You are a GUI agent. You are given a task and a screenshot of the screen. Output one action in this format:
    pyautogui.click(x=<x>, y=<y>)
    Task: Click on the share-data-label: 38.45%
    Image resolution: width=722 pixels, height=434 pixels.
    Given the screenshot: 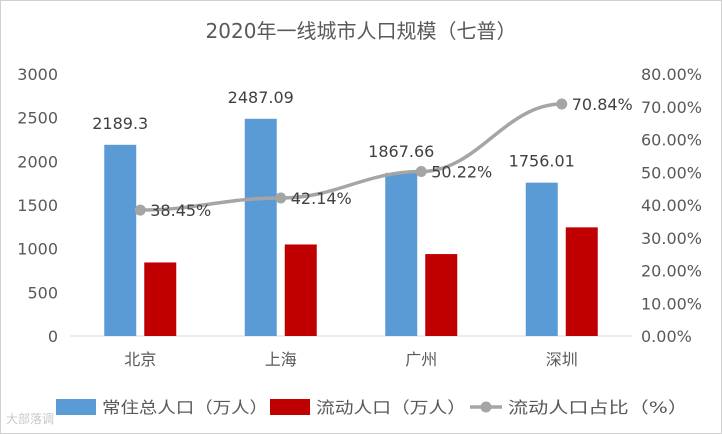 What is the action you would take?
    pyautogui.click(x=180, y=210)
    